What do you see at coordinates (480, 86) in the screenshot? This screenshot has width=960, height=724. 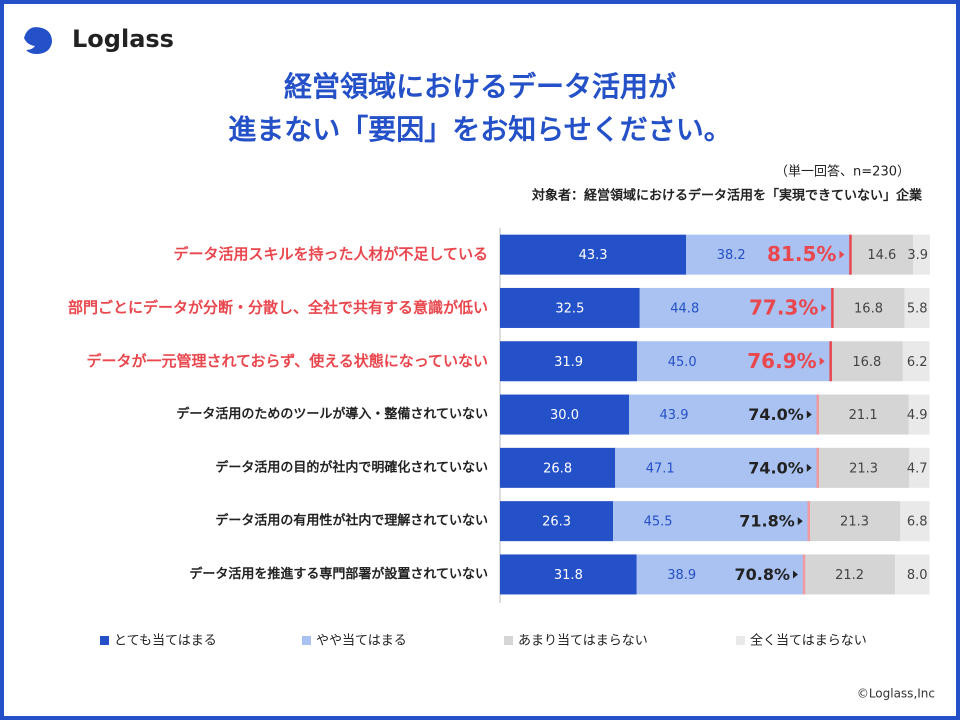 I see `chart-title: 経営領域におけるデータ活用が` at bounding box center [480, 86].